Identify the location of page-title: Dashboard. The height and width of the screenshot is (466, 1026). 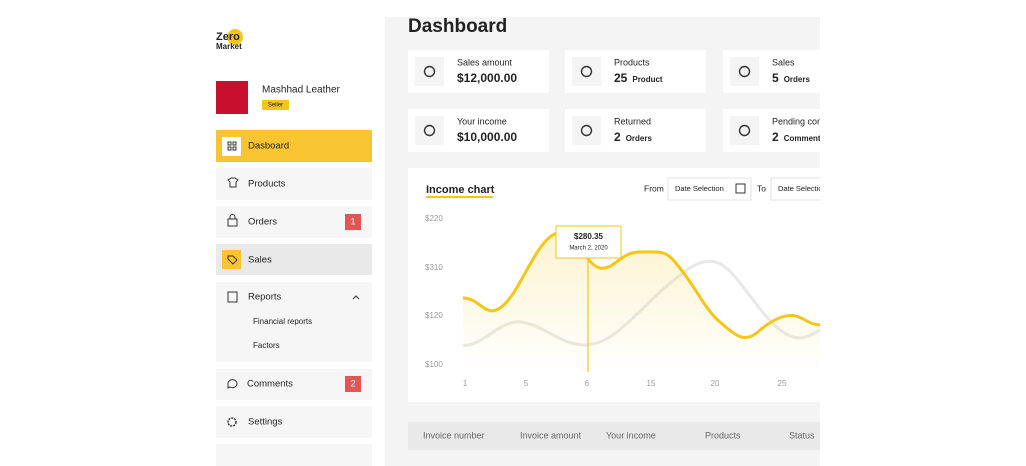
(457, 26).